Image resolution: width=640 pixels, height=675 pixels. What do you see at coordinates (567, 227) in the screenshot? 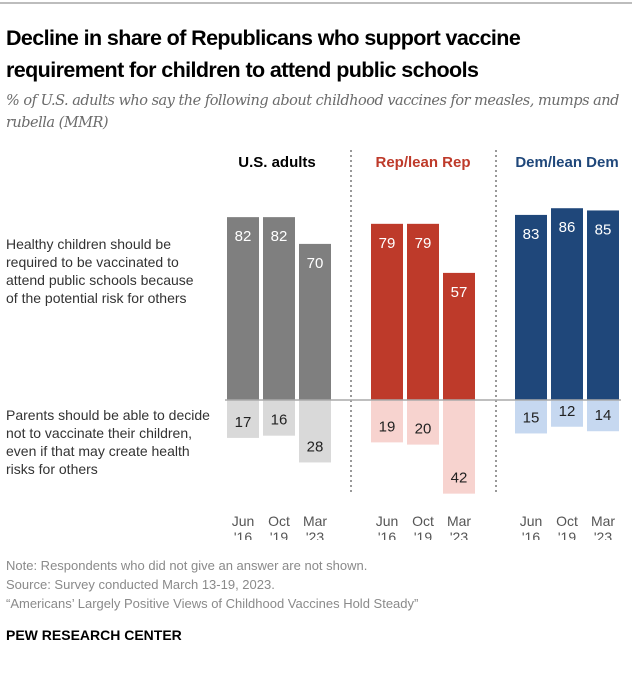
I see `data-label-required: 86` at bounding box center [567, 227].